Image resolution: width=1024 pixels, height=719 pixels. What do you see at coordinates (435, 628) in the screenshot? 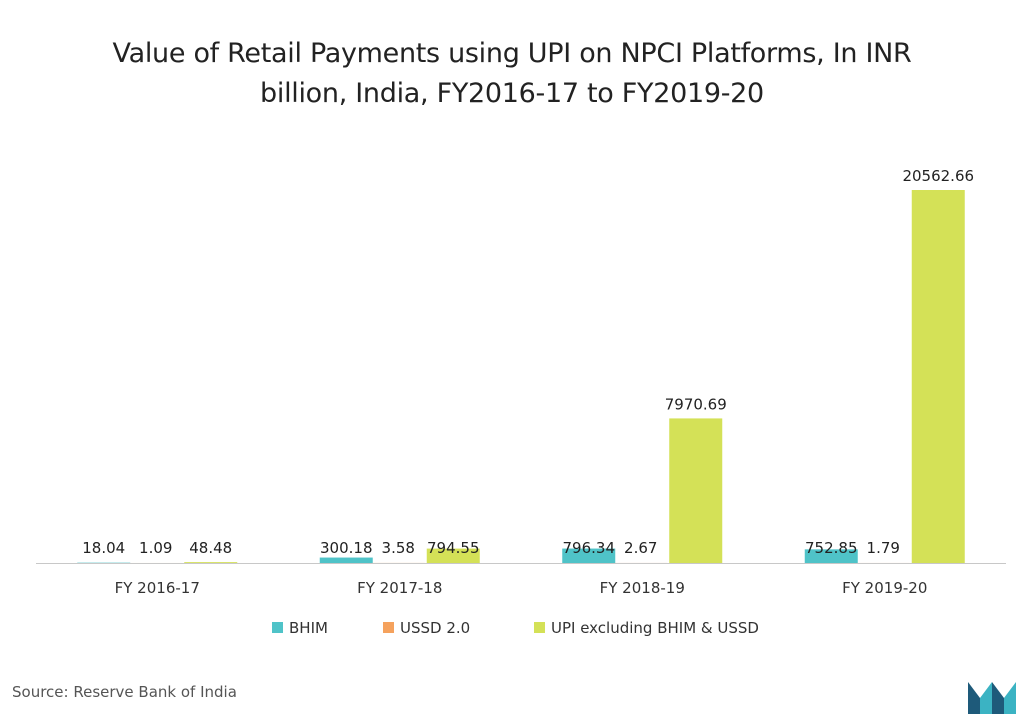
I see `legend-label: USSD 2.0` at bounding box center [435, 628].